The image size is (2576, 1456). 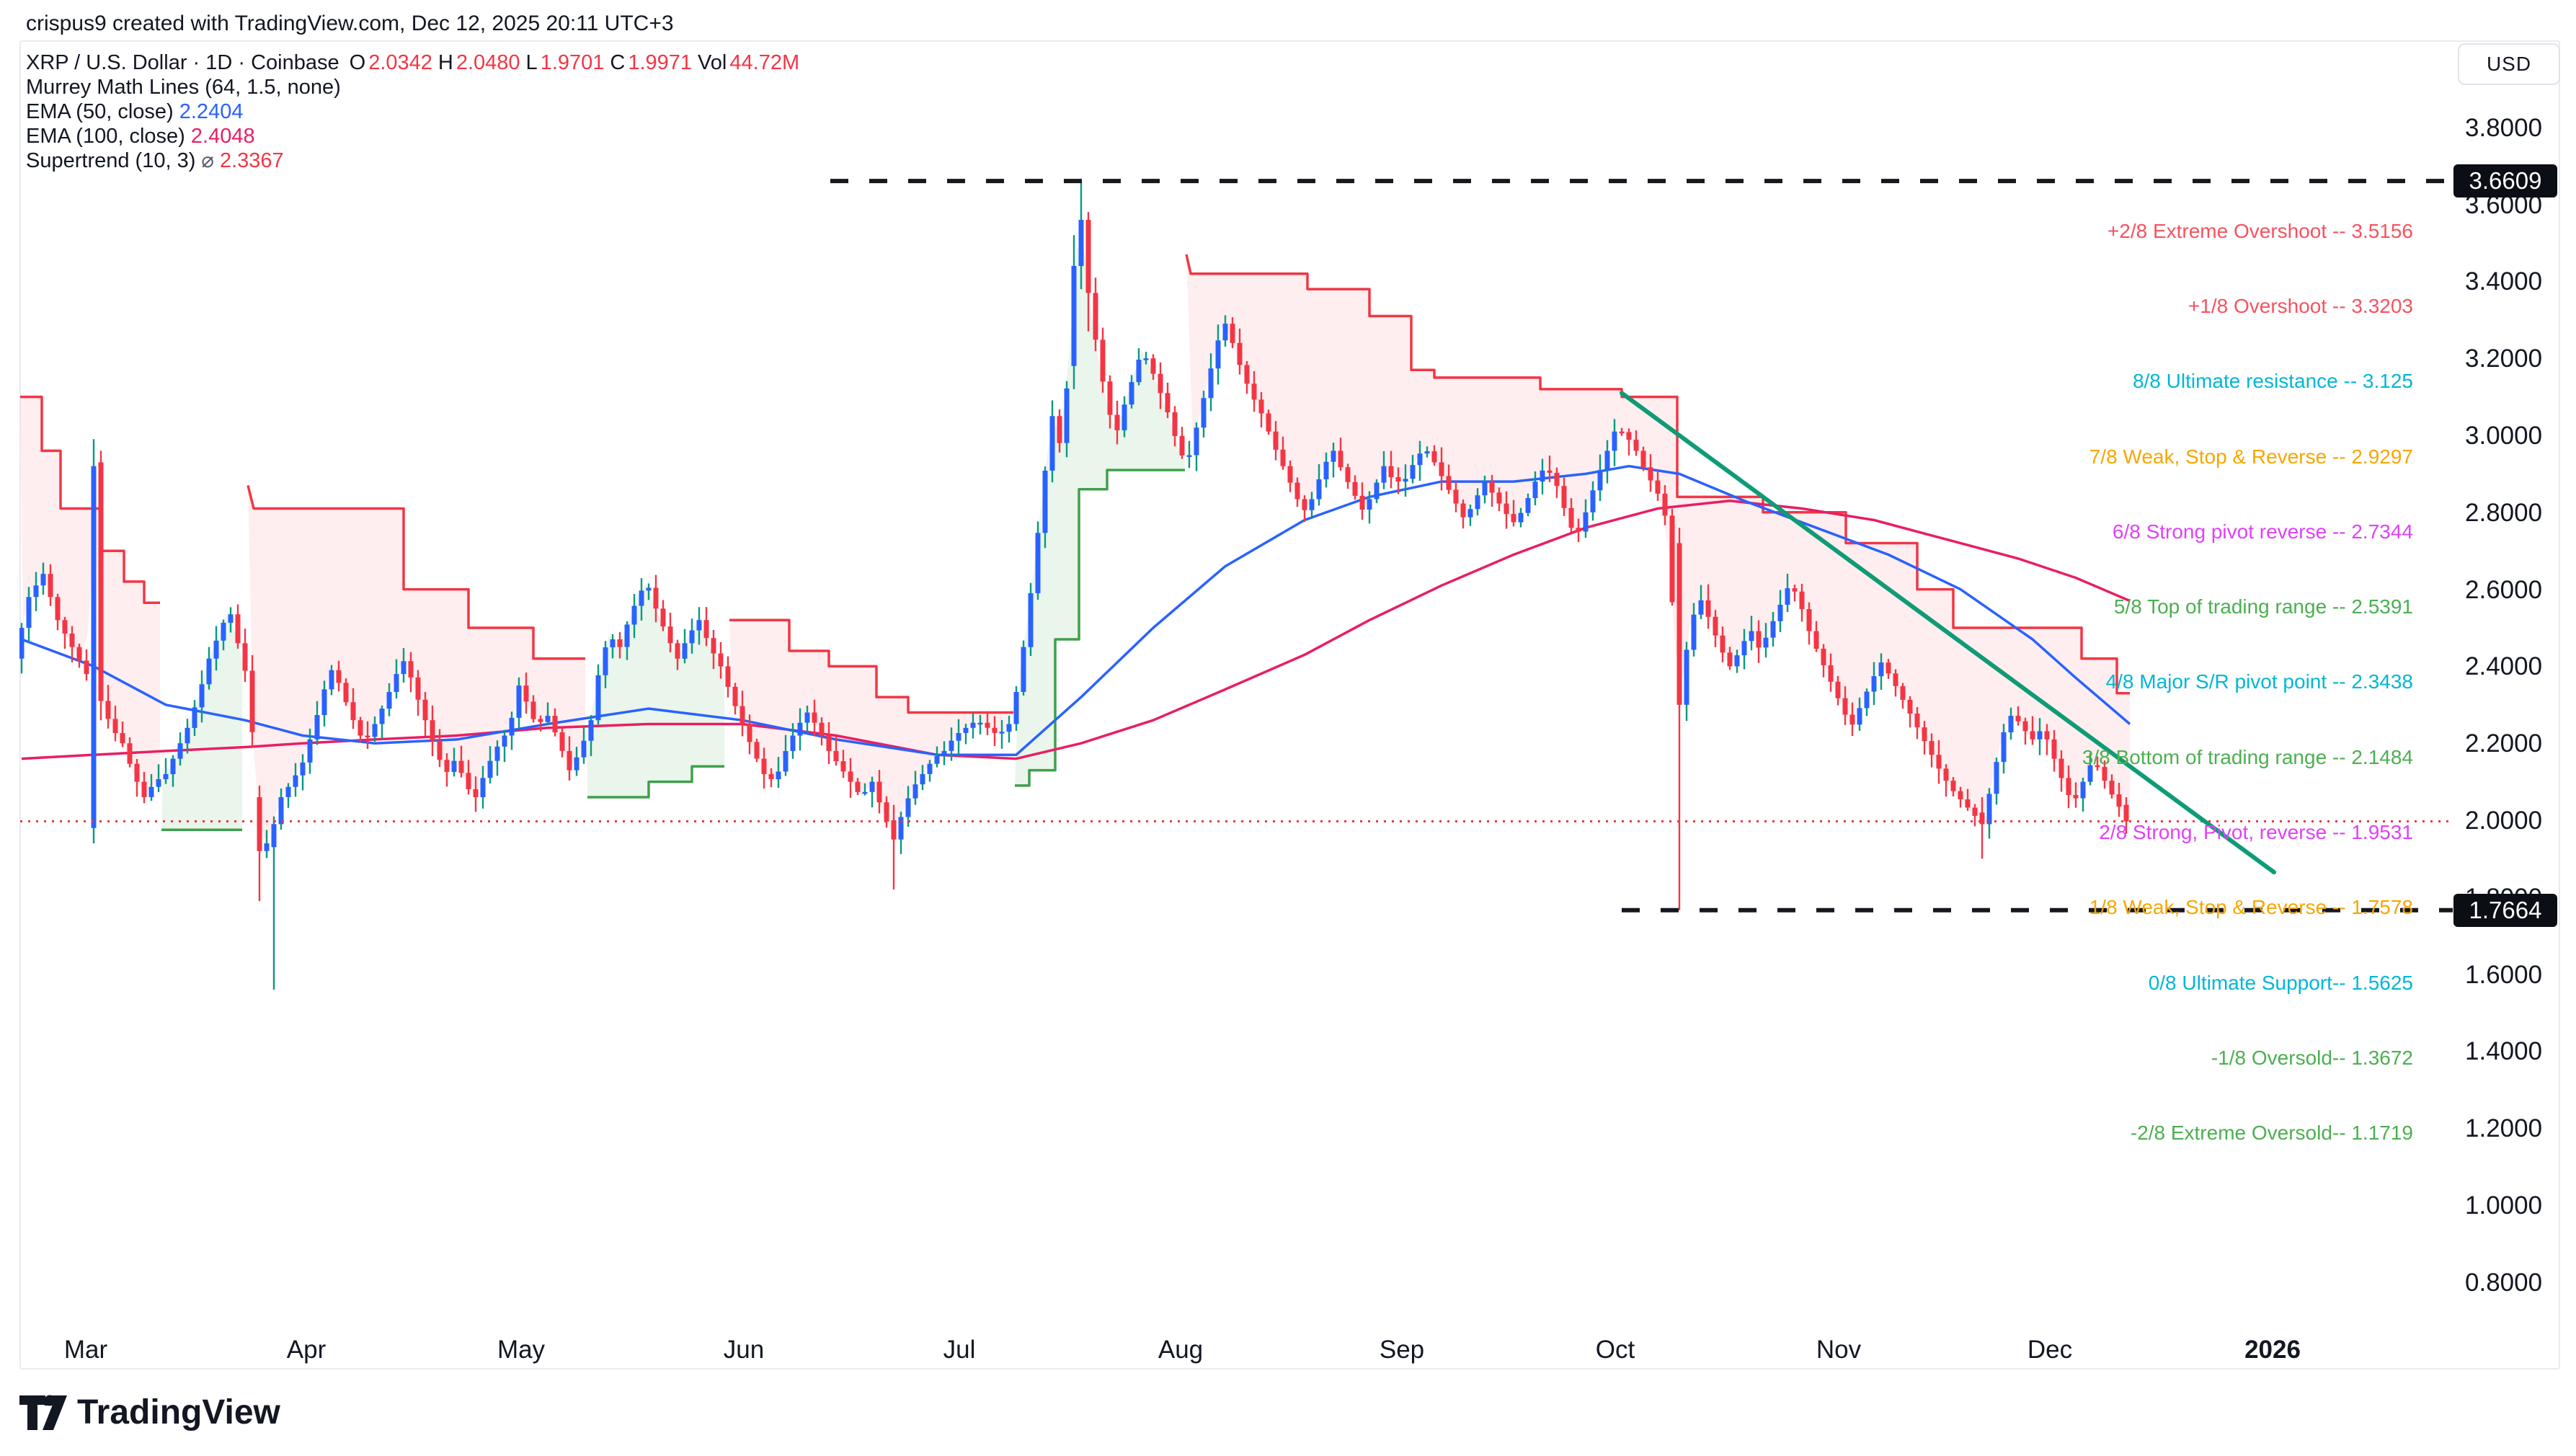 What do you see at coordinates (2504, 974) in the screenshot?
I see `price-tick-label: 1.6000` at bounding box center [2504, 974].